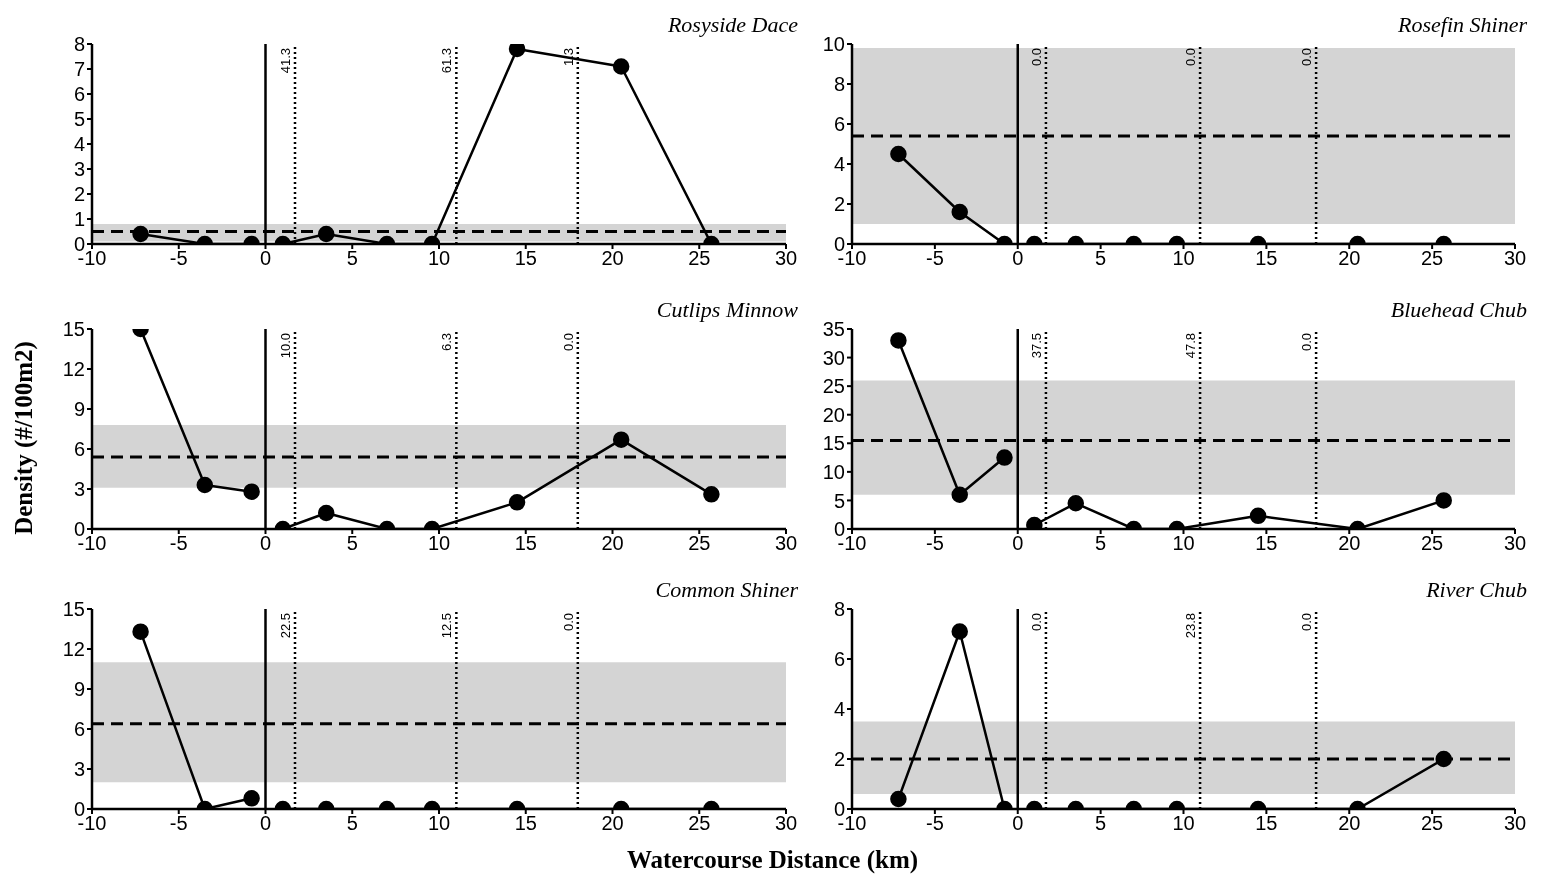  Describe the element at coordinates (727, 310) in the screenshot. I see `chart-title: Cutlips Minnow` at that location.